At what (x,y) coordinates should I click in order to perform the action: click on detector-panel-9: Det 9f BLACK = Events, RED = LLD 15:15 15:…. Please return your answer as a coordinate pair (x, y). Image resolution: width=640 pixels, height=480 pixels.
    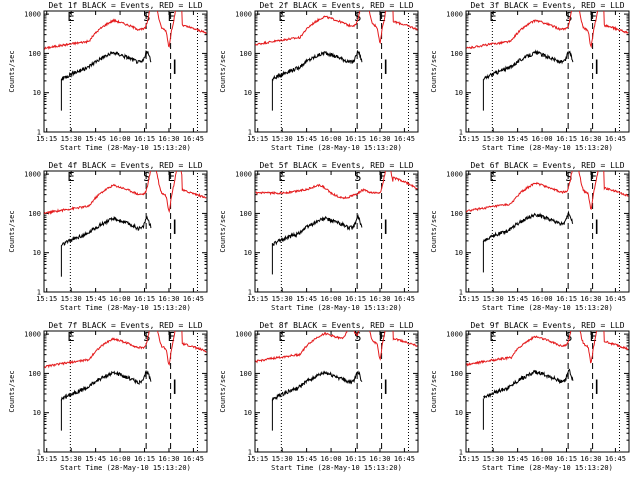
    Looking at the image, I should click on (530, 396).